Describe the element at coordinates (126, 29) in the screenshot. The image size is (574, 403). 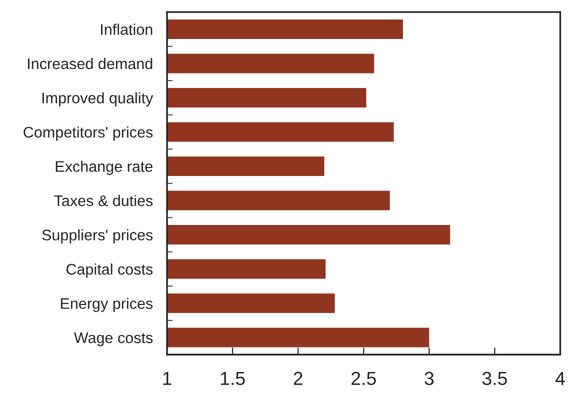
I see `y-tick-label: Inflation` at that location.